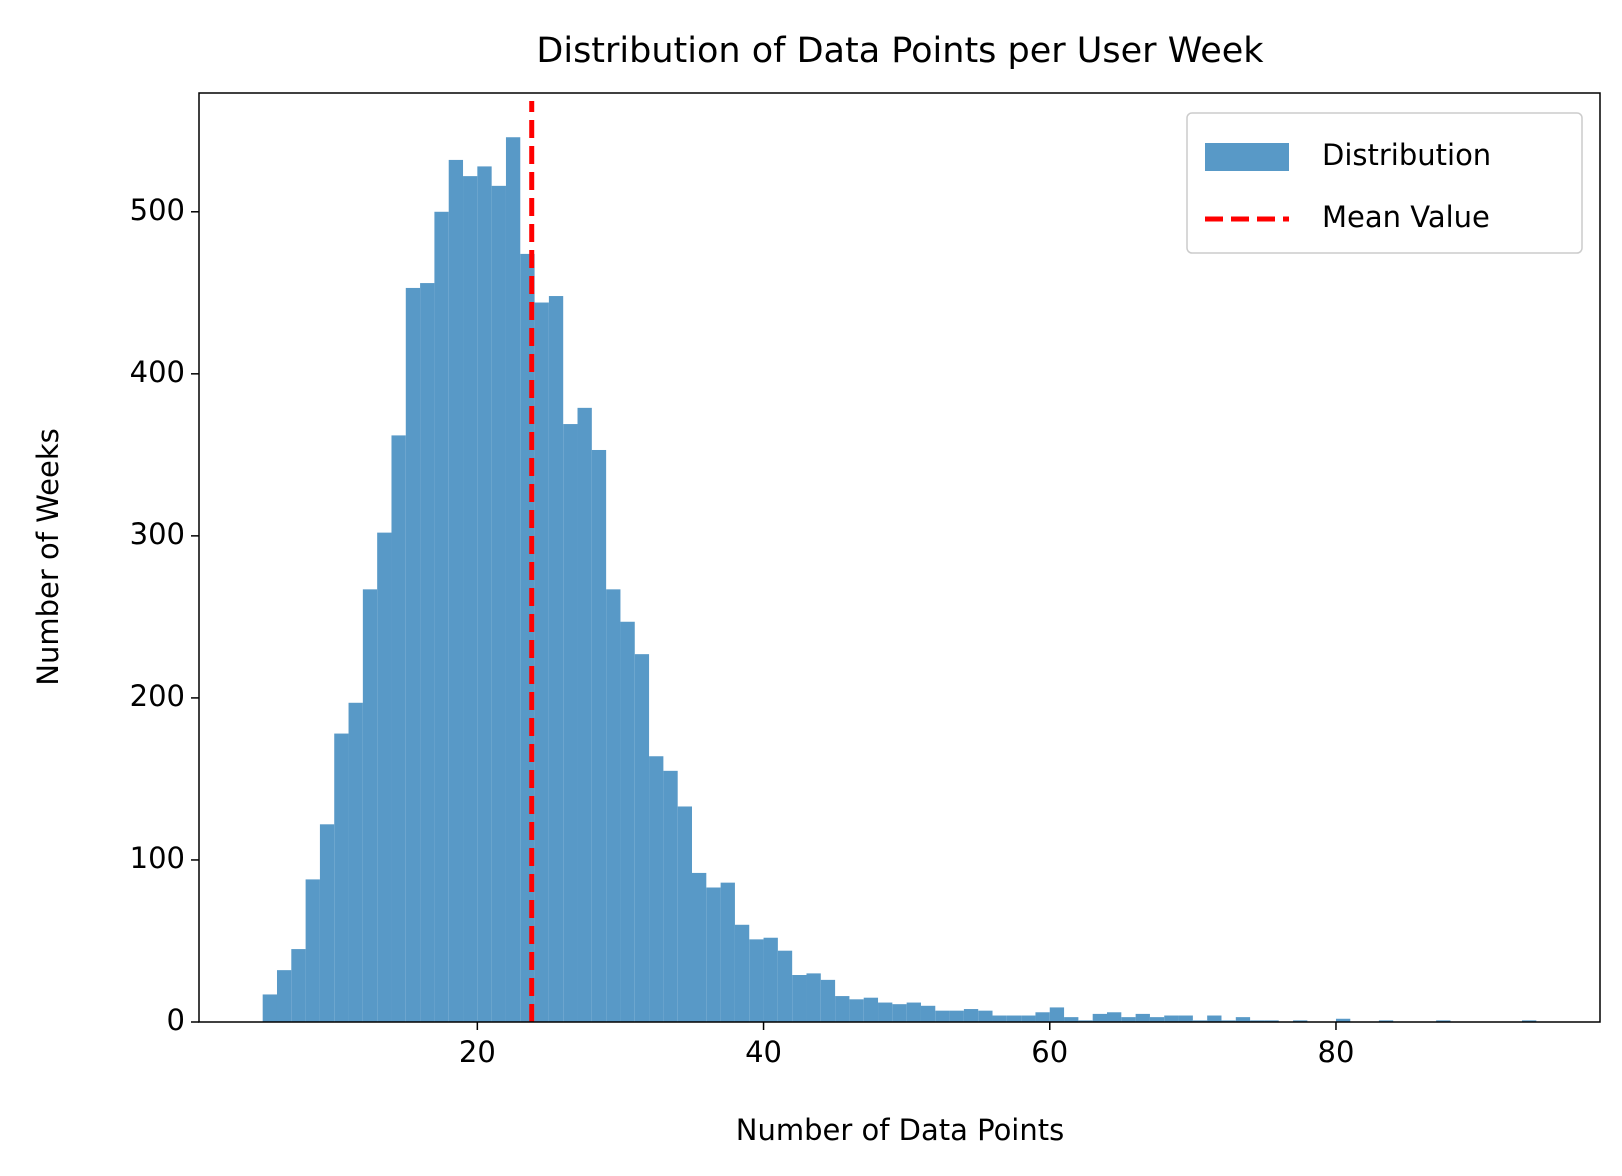 The width and height of the screenshot is (1622, 1176). I want to click on y-tick-label: 300, so click(157, 534).